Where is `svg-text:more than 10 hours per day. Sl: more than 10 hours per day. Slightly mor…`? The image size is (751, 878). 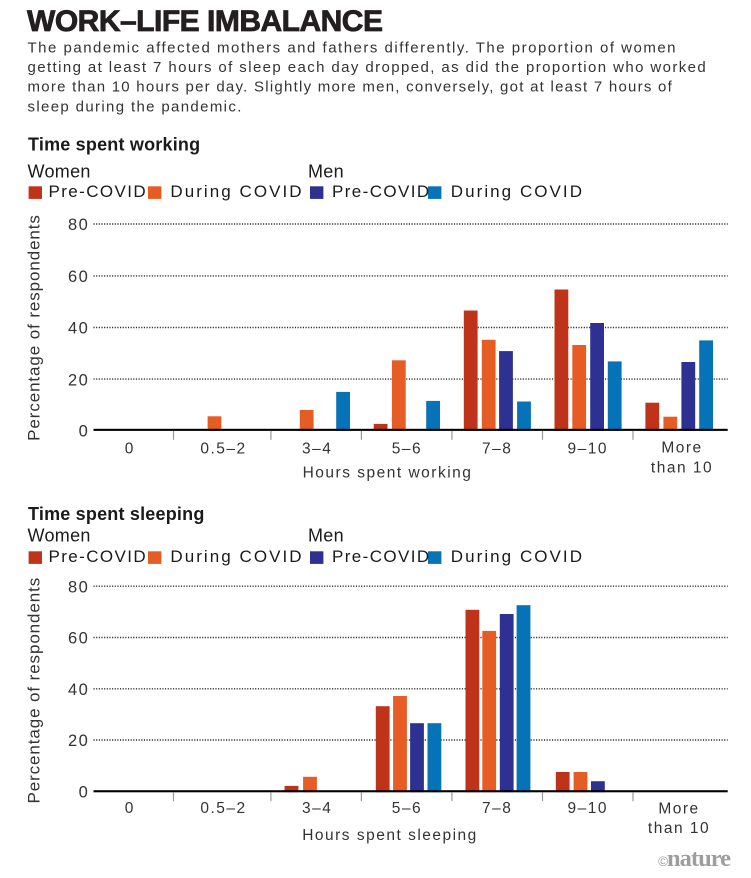 svg-text:more than 10 hours per day. Sl: more than 10 hours per day. Slightly mor… is located at coordinates (351, 87).